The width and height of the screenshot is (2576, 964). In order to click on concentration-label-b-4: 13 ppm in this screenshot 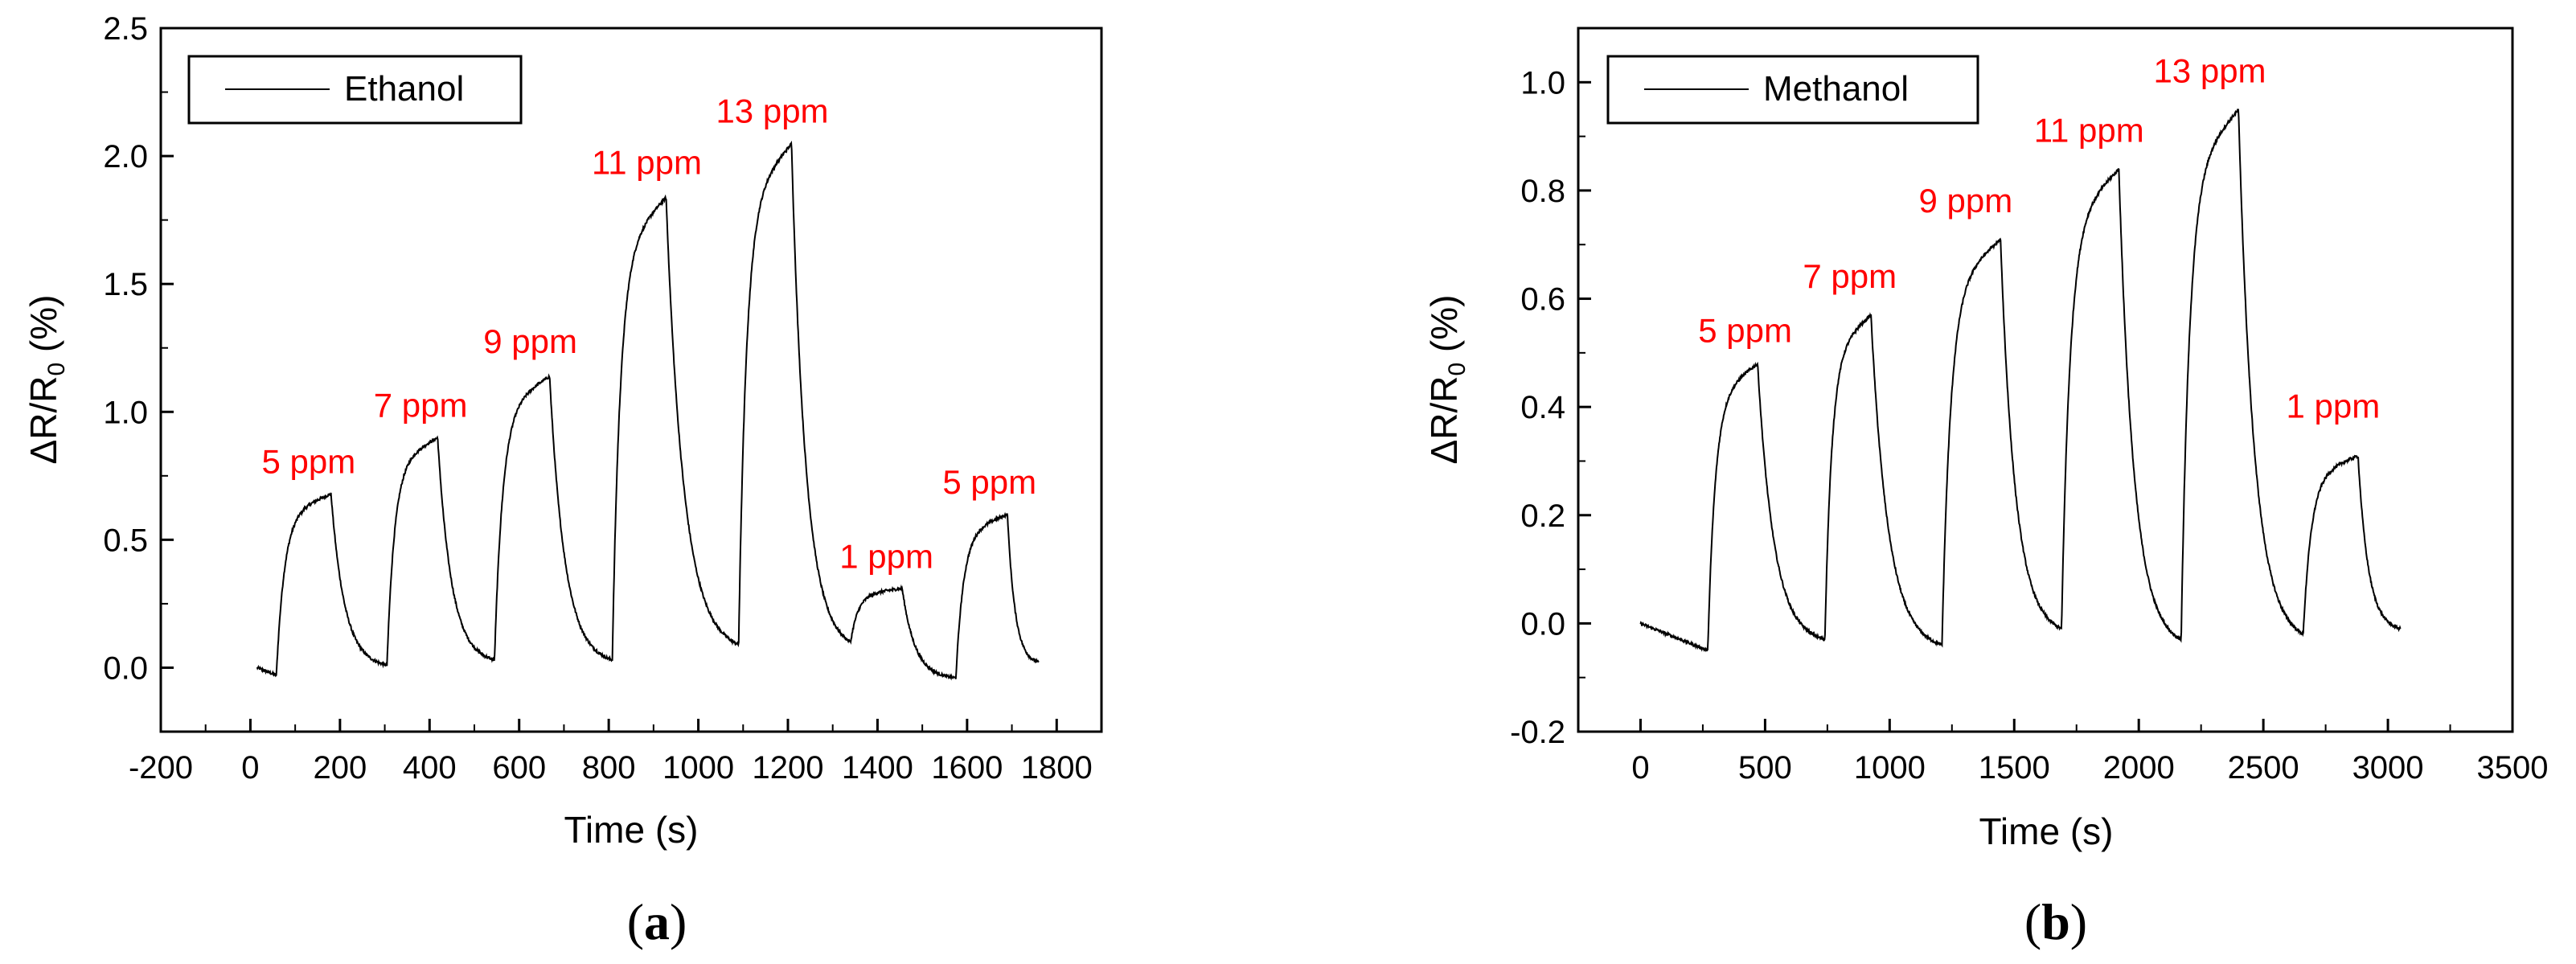, I will do `click(2209, 70)`.